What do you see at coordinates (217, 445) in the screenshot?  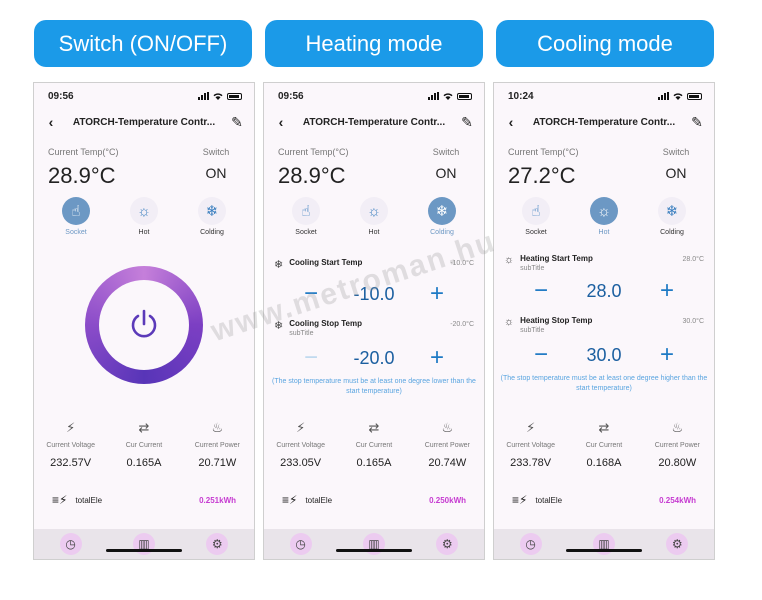 I see `power-label: Current Power` at bounding box center [217, 445].